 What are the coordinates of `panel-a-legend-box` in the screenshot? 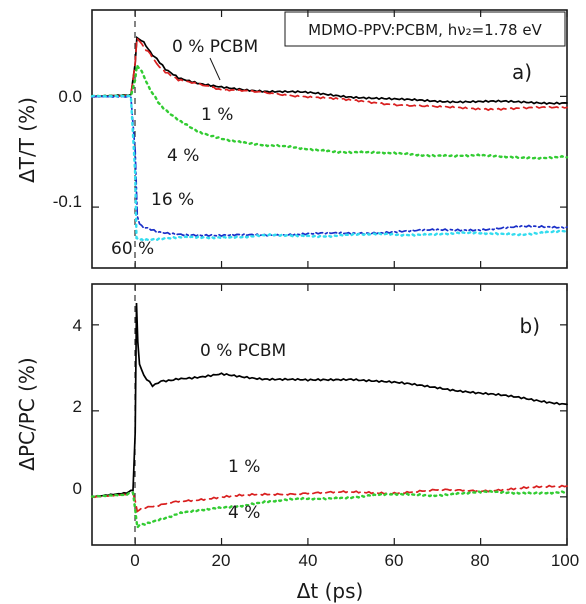 It's located at (425, 29).